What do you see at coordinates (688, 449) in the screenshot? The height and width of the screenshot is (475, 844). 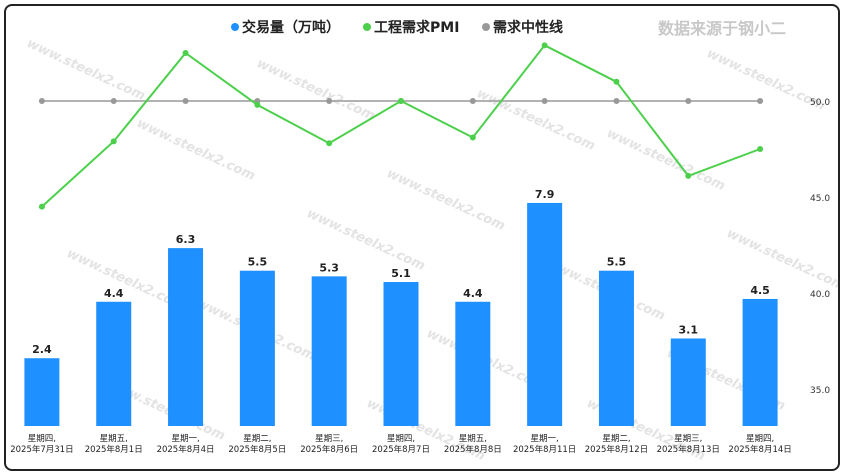 I see `x-tick-date: 2025年8月13日` at bounding box center [688, 449].